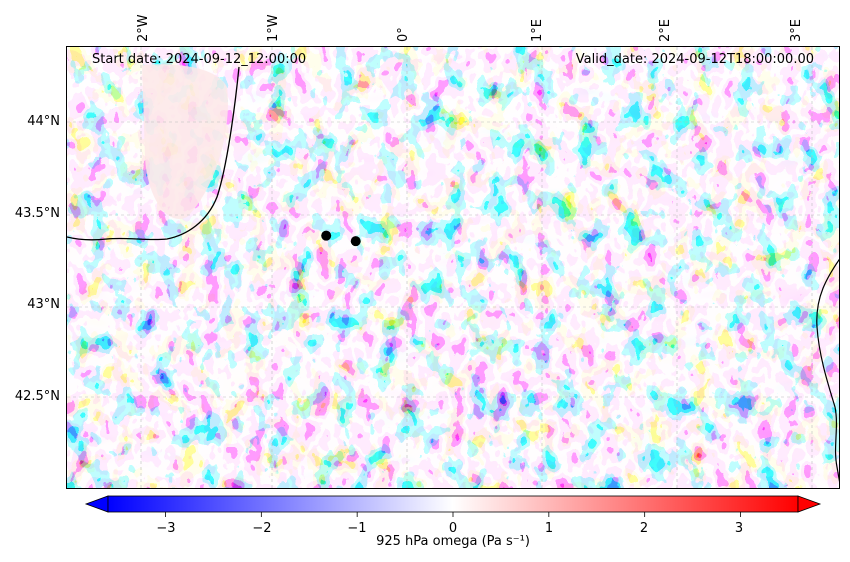 This screenshot has width=850, height=562. Describe the element at coordinates (357, 528) in the screenshot. I see `colorbar-tick-label: −1` at that location.